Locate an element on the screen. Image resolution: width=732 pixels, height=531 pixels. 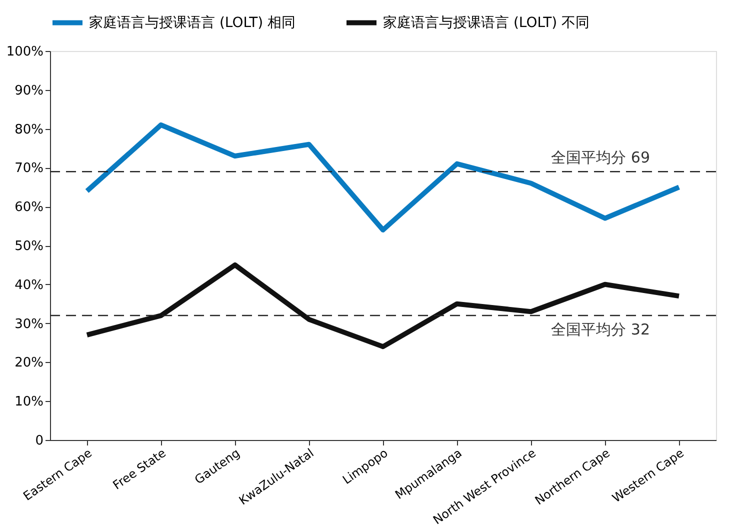
legend-label: 家庭语言与授课语言 (LOLT) 相同 is located at coordinates (192, 22).